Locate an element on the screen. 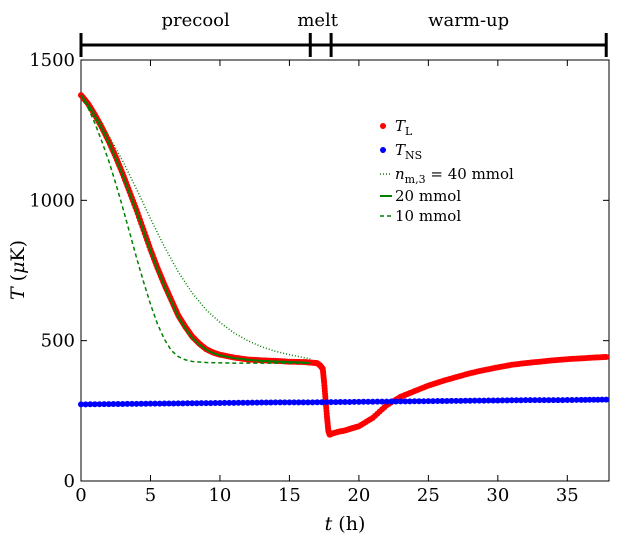  phase-bar: precool melt warm-up is located at coordinates (343, 33).